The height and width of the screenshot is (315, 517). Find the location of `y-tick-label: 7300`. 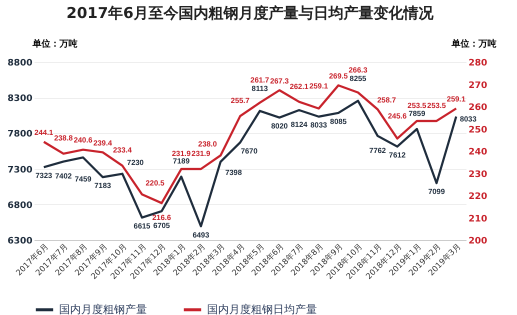

y-tick-label: 7300 is located at coordinates (19, 170).